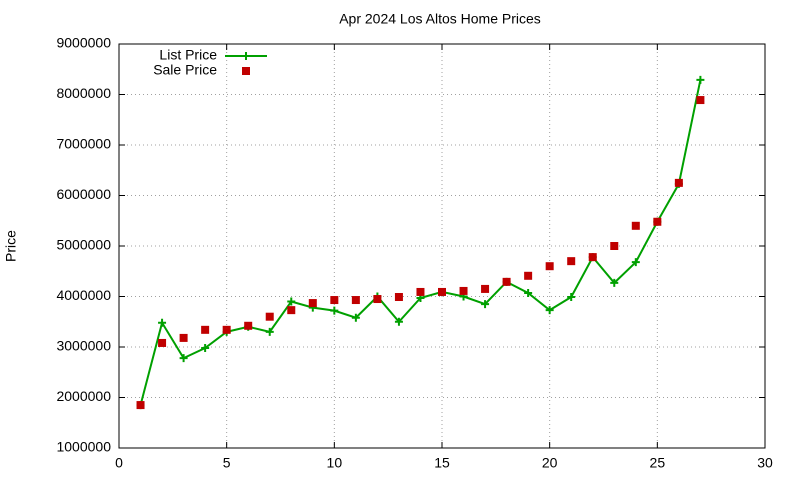 This screenshot has height=480, width=800. I want to click on x-tick-label: 25, so click(658, 463).